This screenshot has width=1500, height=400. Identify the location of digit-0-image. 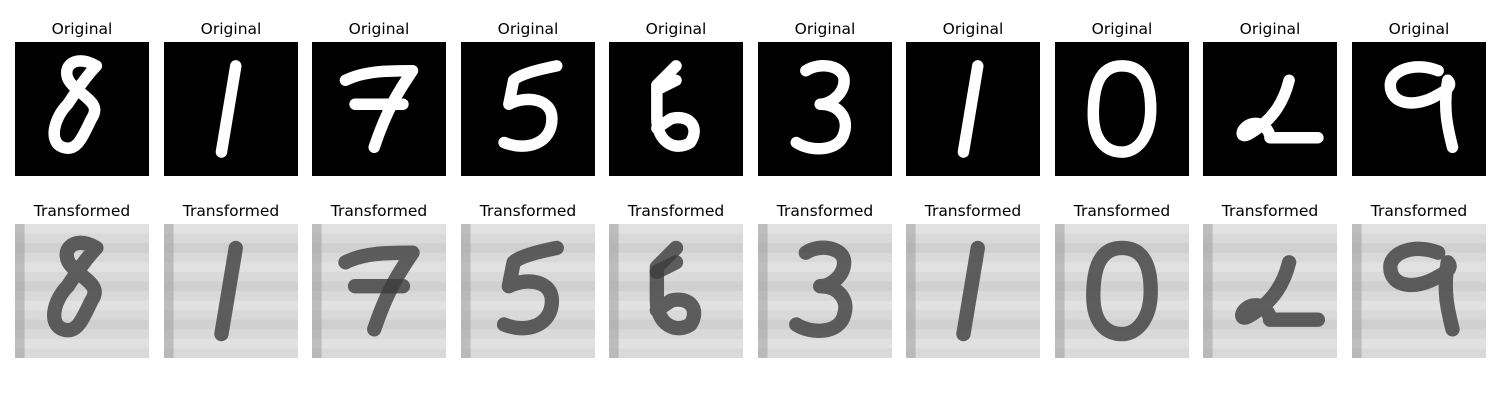
(1122, 109).